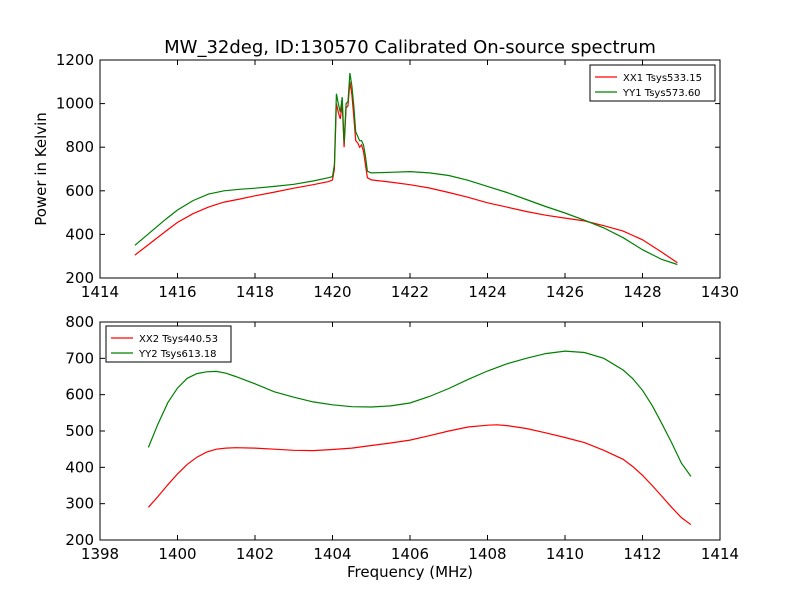  Describe the element at coordinates (255, 292) in the screenshot. I see `x-tick-label: 1418` at that location.